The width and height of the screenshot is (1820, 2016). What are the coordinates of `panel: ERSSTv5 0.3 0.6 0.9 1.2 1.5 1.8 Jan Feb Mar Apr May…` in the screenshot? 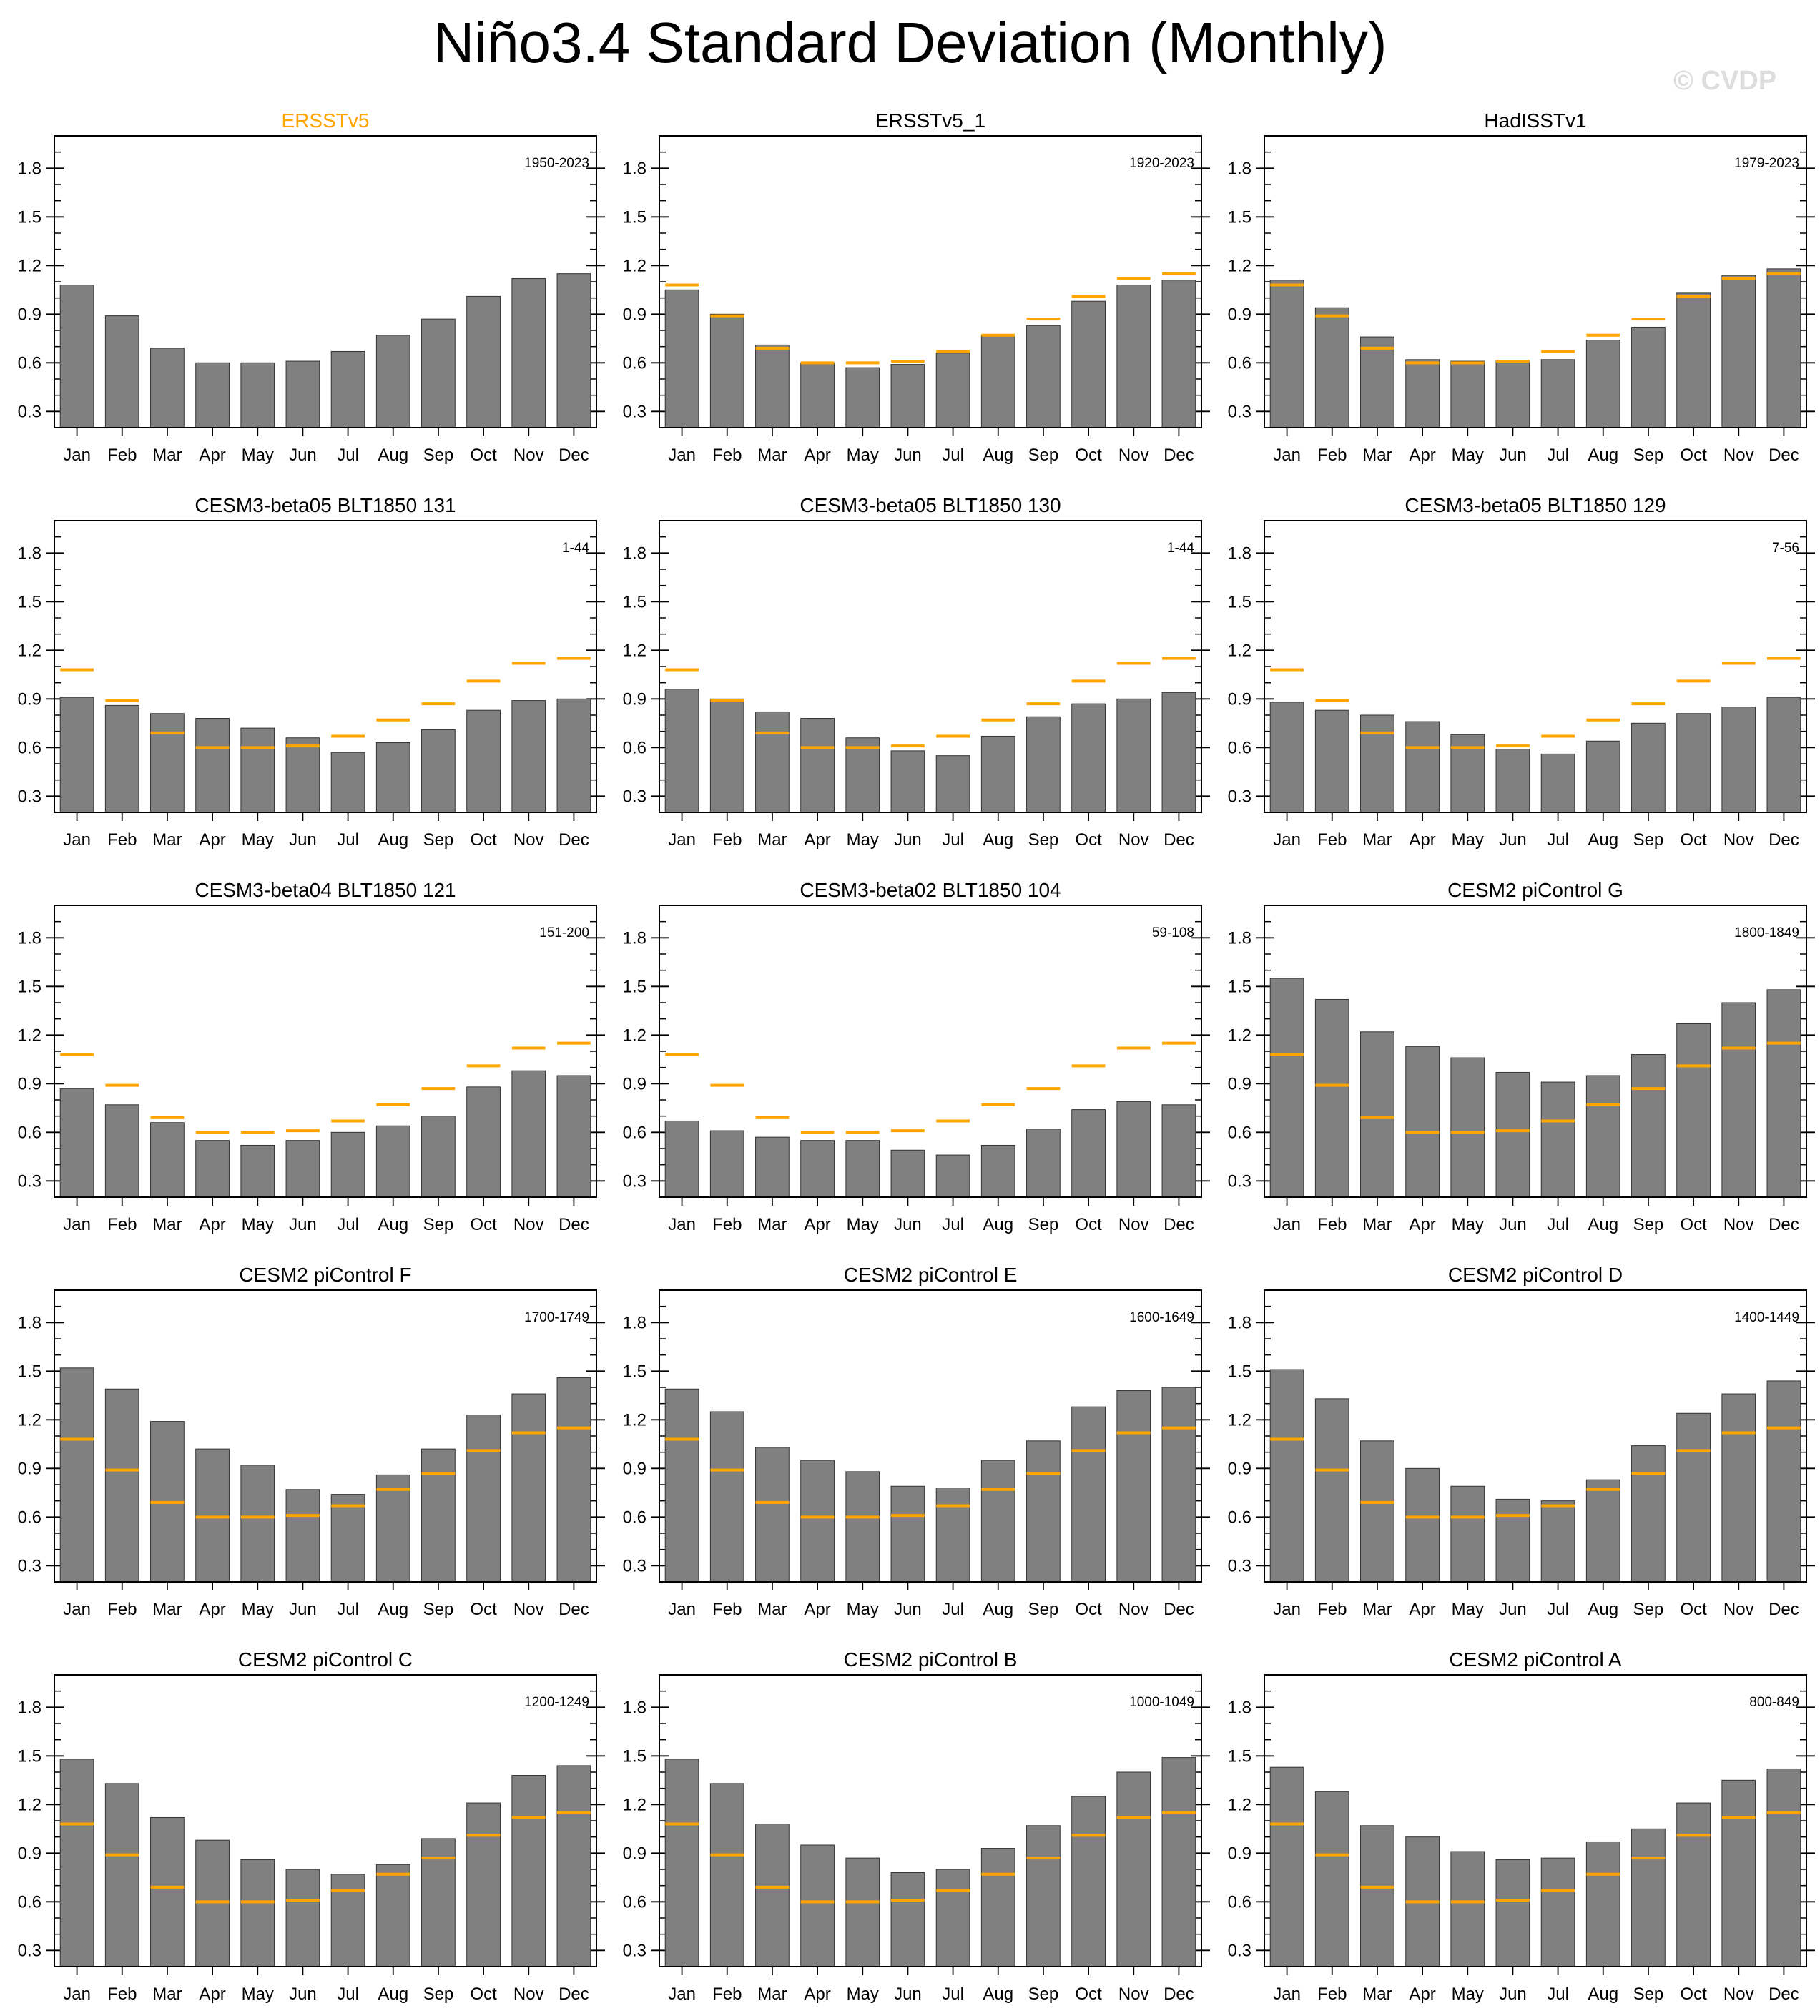 It's located at (311, 287).